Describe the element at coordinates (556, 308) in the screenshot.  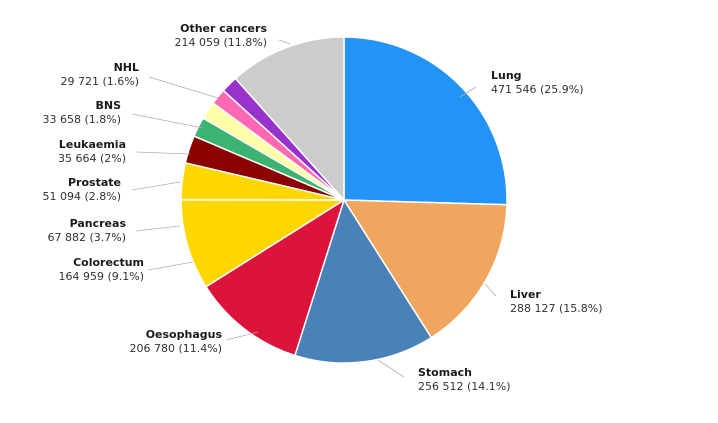
I see `slice-value-liver: 288 127 (15.8%)` at that location.